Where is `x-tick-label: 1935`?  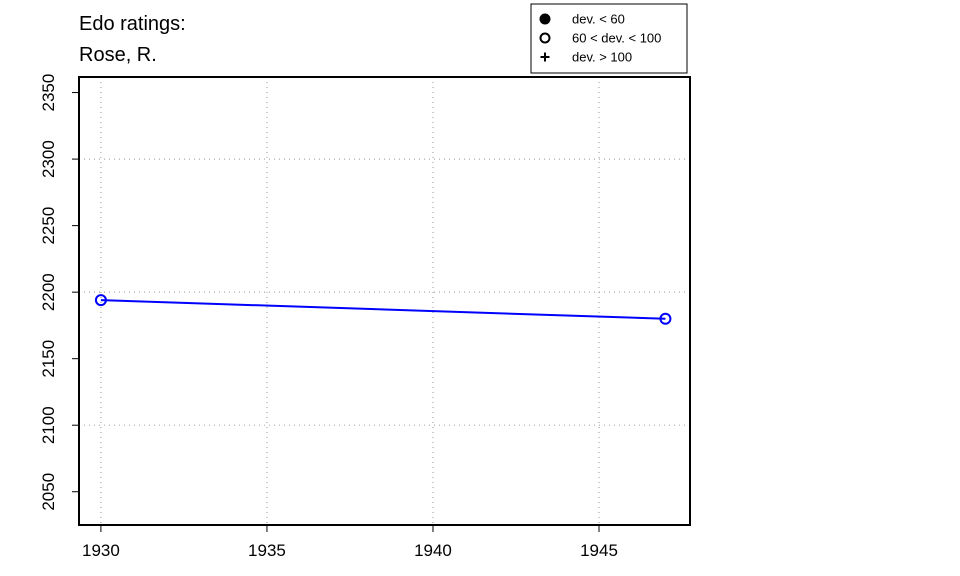 x-tick-label: 1935 is located at coordinates (267, 550).